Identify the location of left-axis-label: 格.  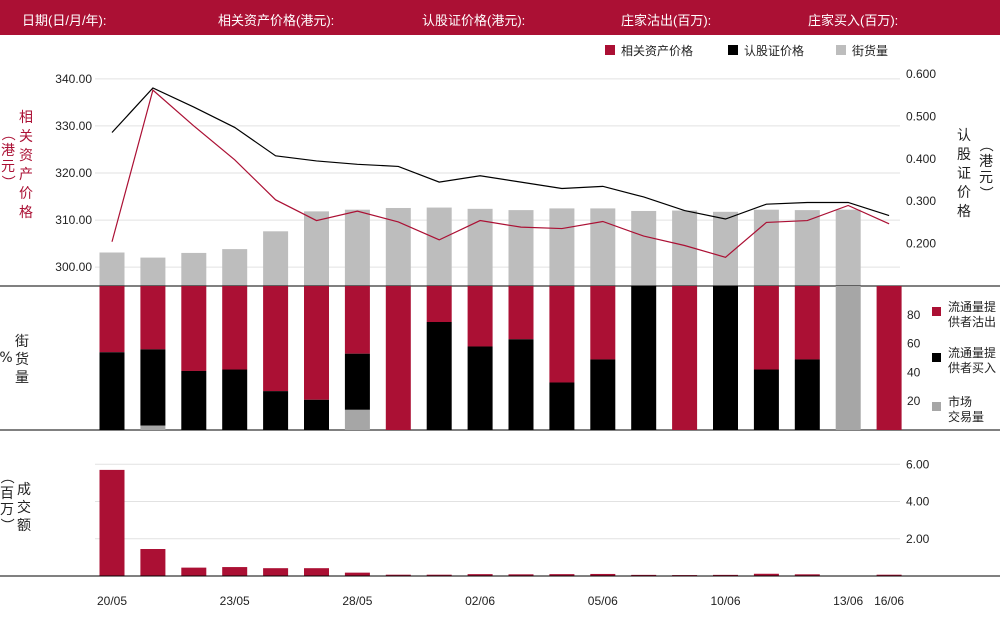
(26, 213).